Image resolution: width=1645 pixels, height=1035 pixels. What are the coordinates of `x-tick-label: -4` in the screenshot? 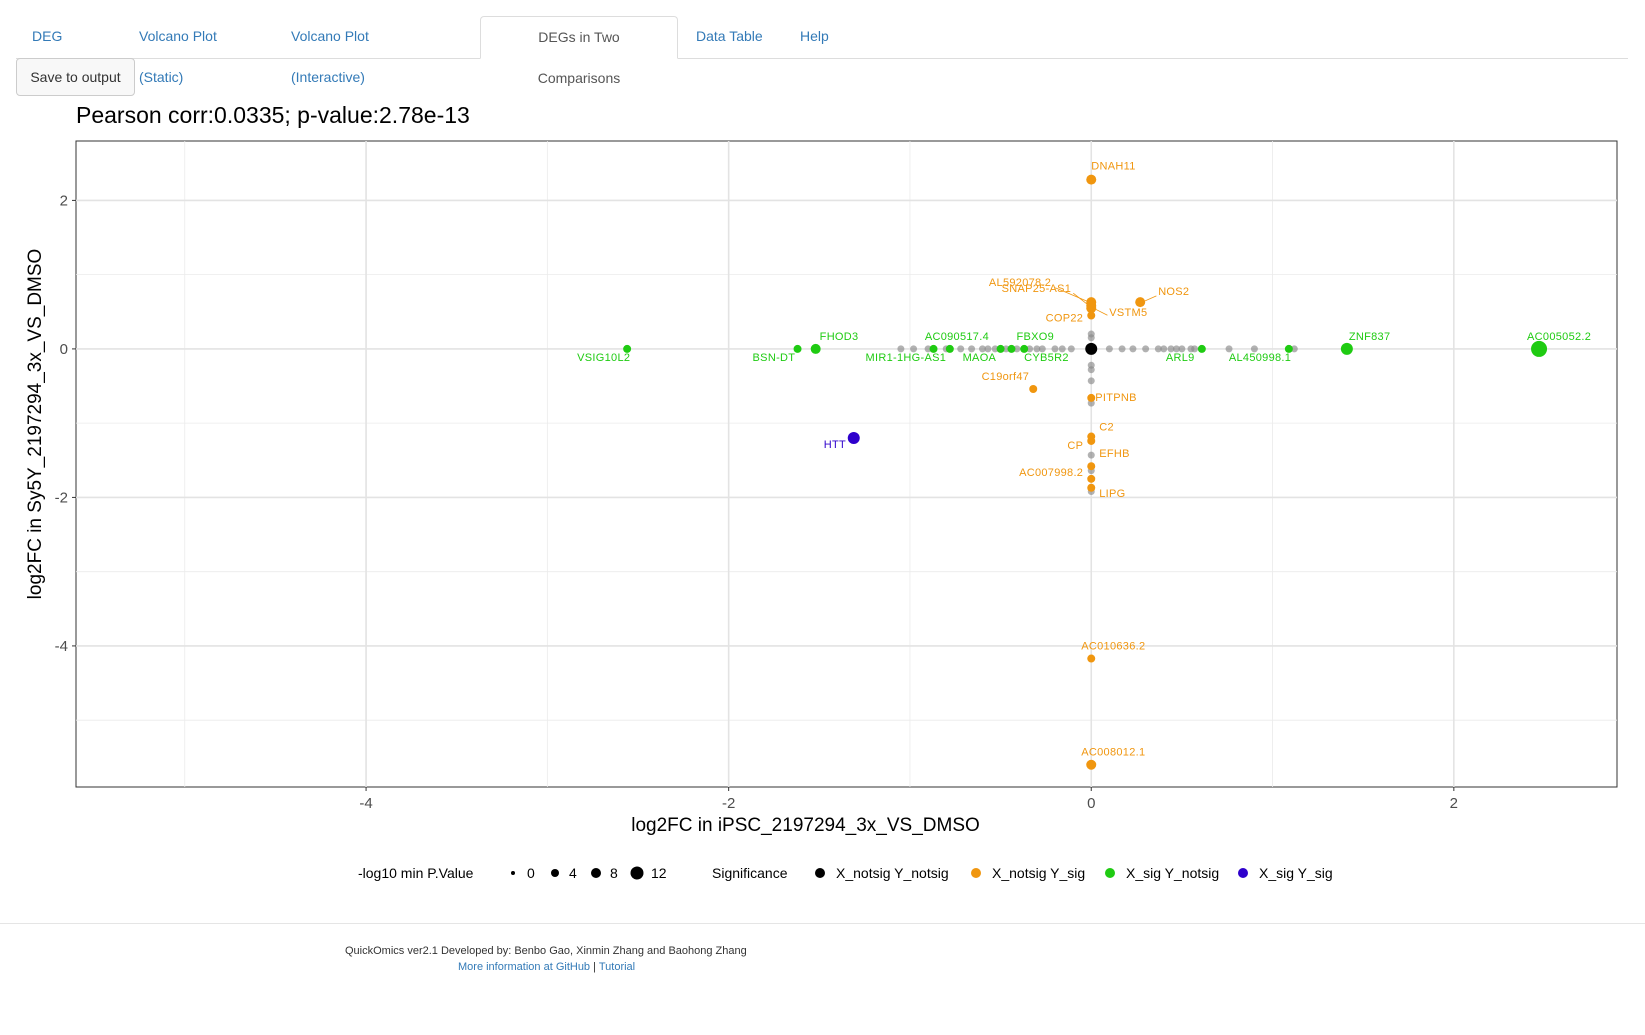 It's located at (365, 803).